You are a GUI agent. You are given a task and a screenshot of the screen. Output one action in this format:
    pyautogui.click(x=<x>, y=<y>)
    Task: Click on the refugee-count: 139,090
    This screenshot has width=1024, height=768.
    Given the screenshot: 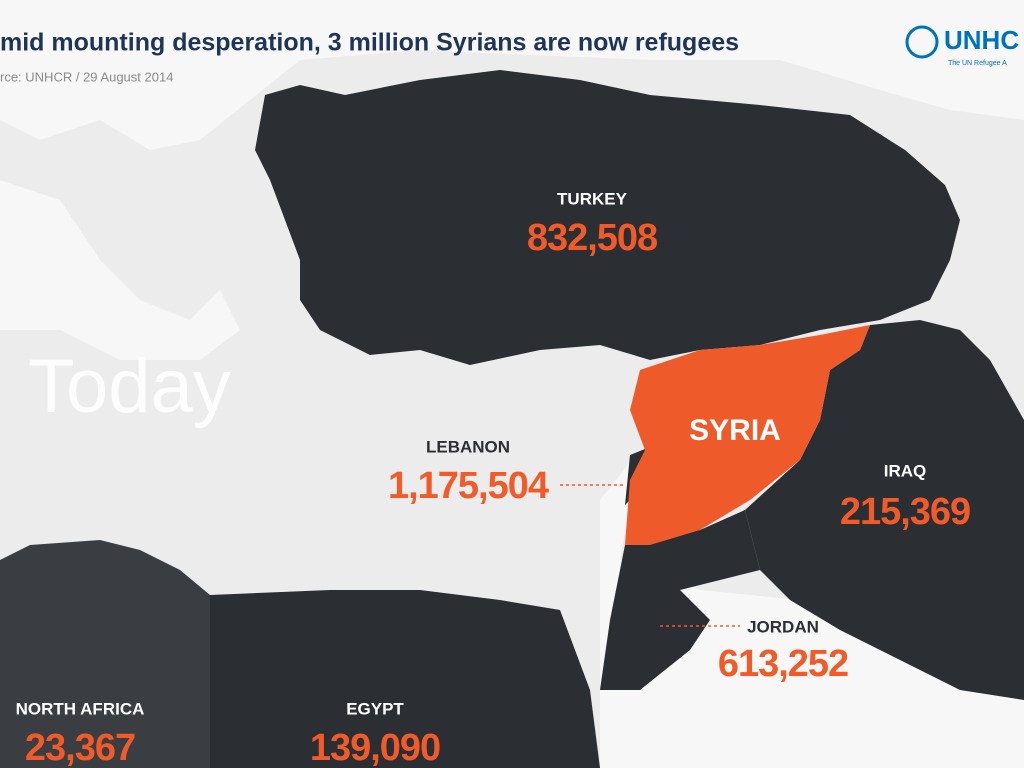 What is the action you would take?
    pyautogui.click(x=375, y=747)
    